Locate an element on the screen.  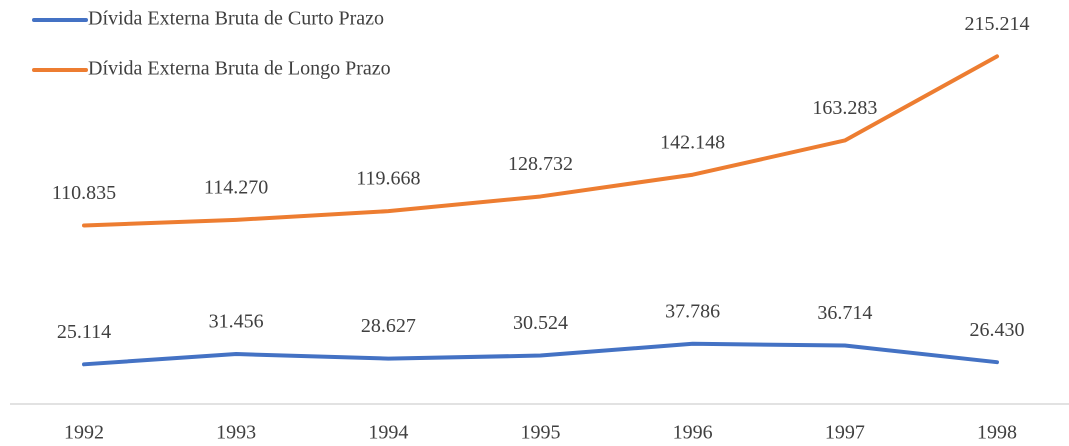
data-label: 30.524 is located at coordinates (540, 323).